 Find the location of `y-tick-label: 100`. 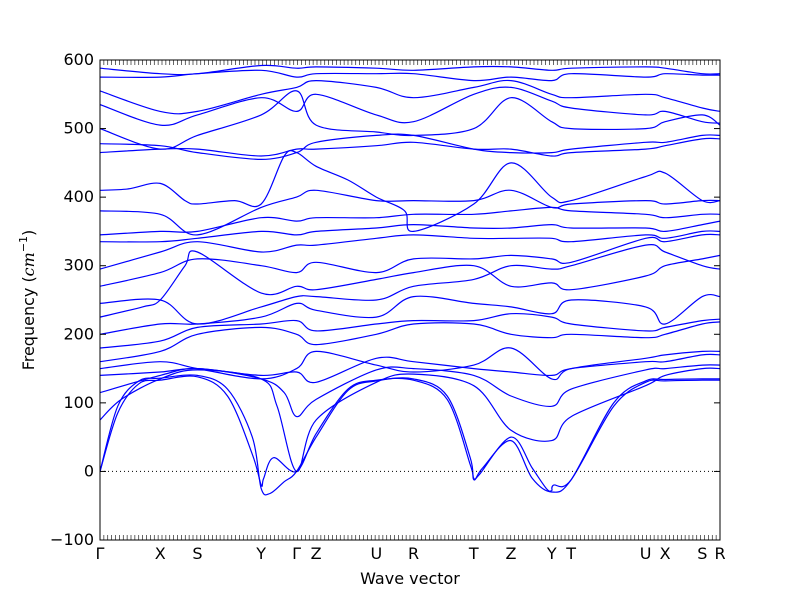

y-tick-label: 100 is located at coordinates (78, 402).